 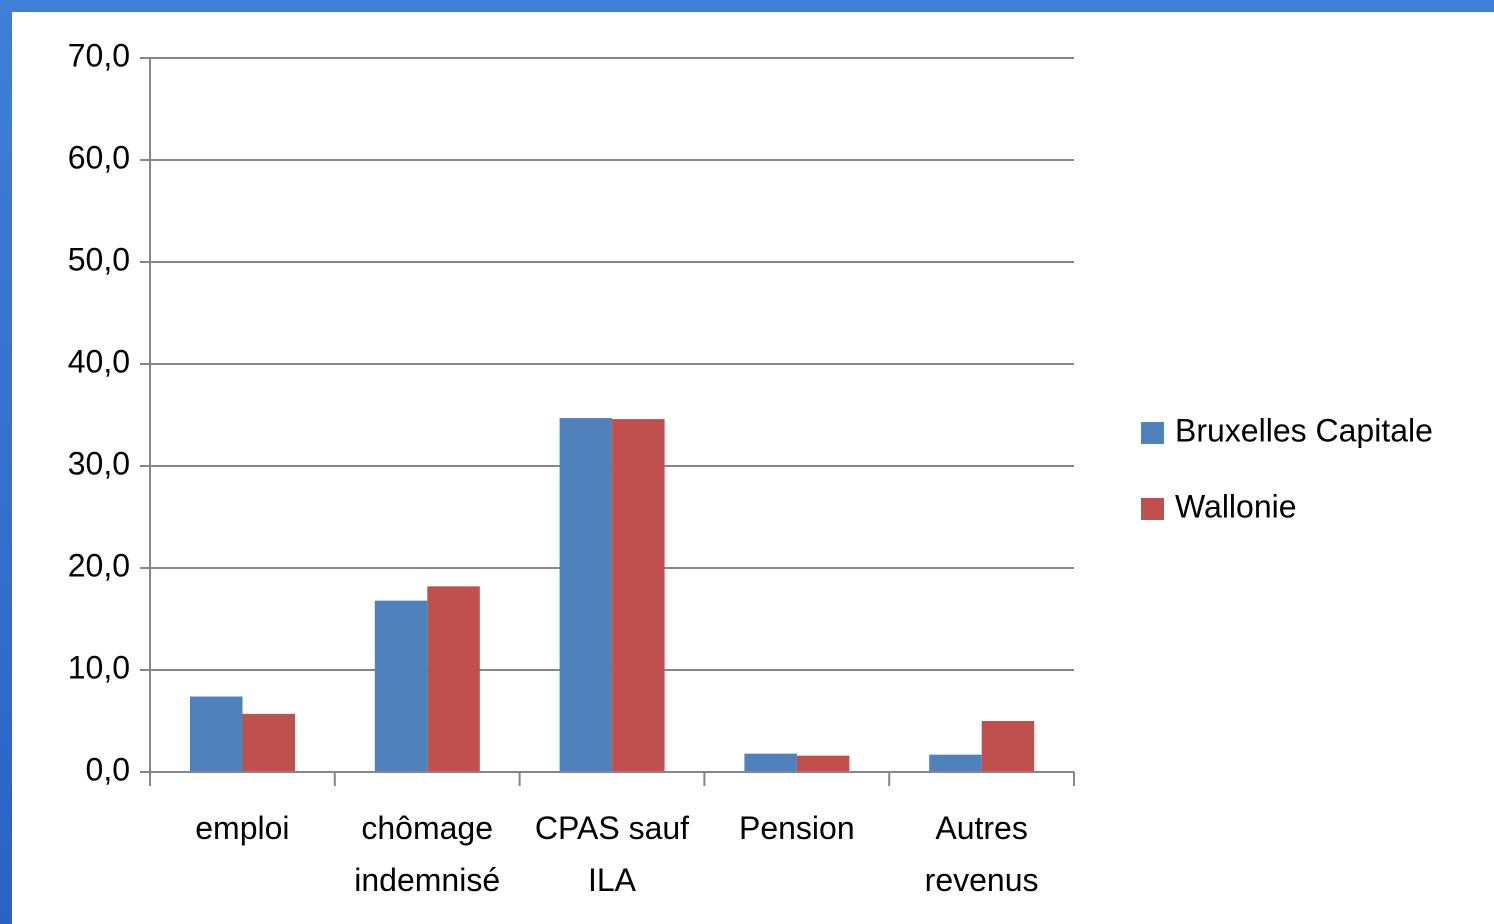 What do you see at coordinates (1304, 430) in the screenshot?
I see `legend-label: Bruxelles Capitale` at bounding box center [1304, 430].